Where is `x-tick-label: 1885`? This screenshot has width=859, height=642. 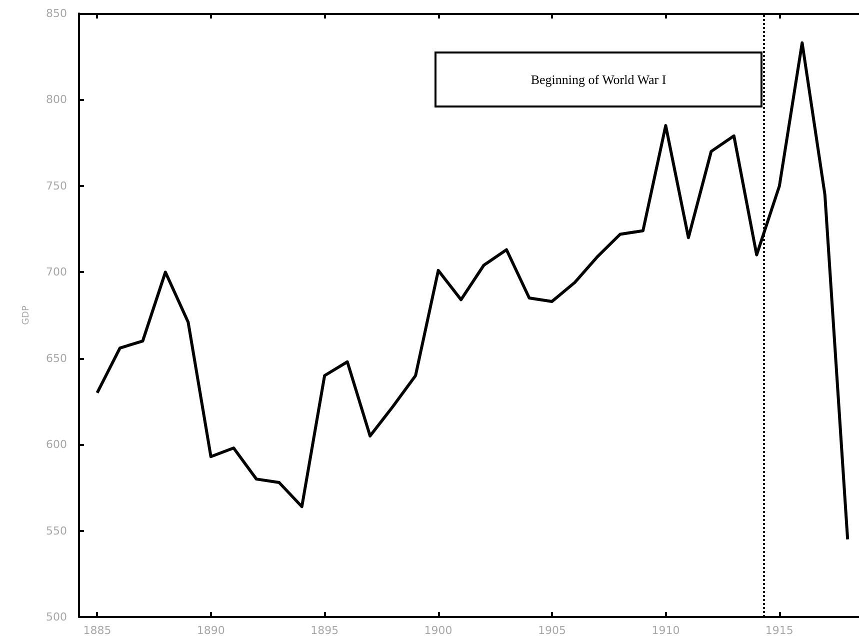
x-tick-label: 1885 is located at coordinates (97, 630).